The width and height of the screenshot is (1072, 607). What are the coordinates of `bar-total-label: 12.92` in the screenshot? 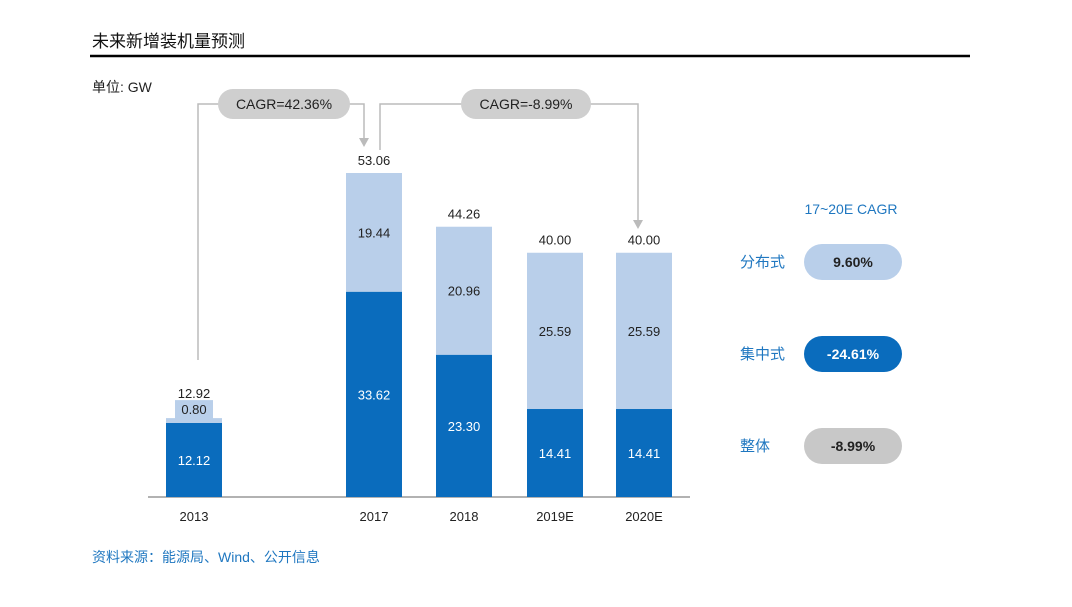 It's located at (194, 393).